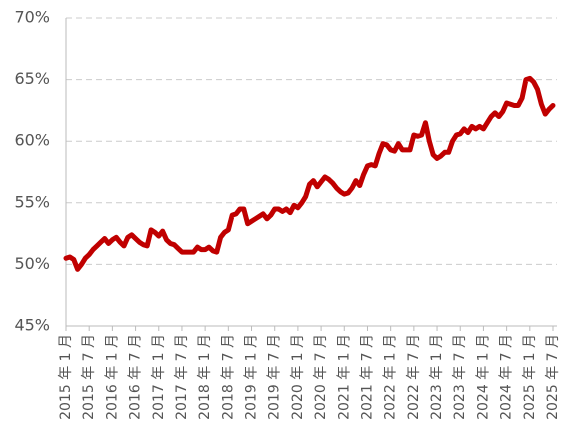 The image size is (568, 439). Describe the element at coordinates (32, 325) in the screenshot. I see `y-tick-label: 45%` at that location.